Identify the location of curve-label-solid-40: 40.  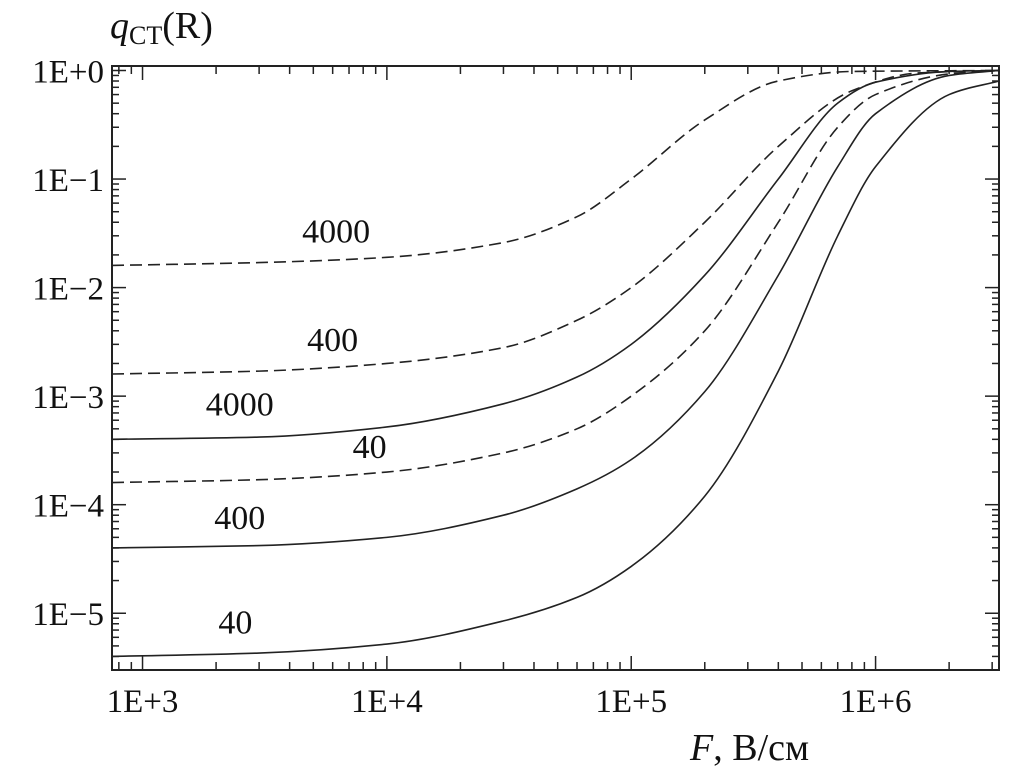
(235, 623).